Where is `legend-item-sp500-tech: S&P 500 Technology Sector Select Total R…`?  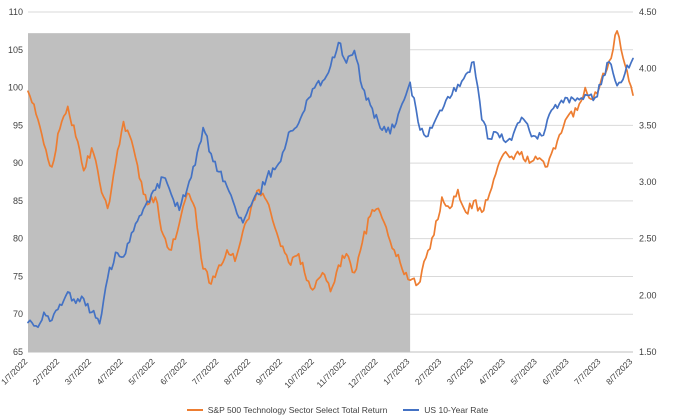
legend-item-sp500-tech: S&P 500 Technology Sector Select Total R… is located at coordinates (287, 410).